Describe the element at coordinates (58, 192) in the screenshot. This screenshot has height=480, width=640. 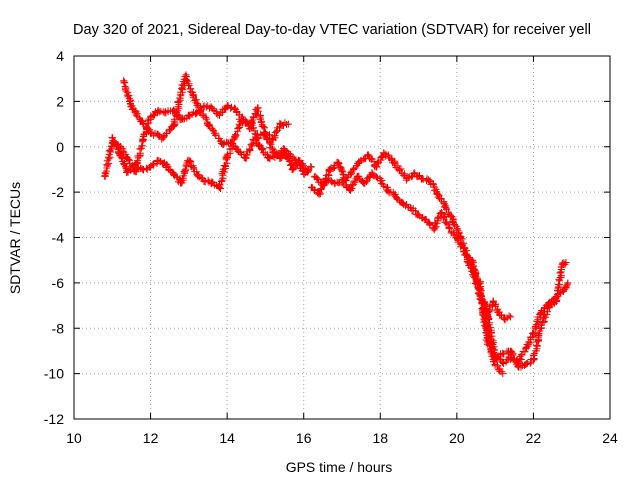
I see `y-tick-label: -2` at that location.